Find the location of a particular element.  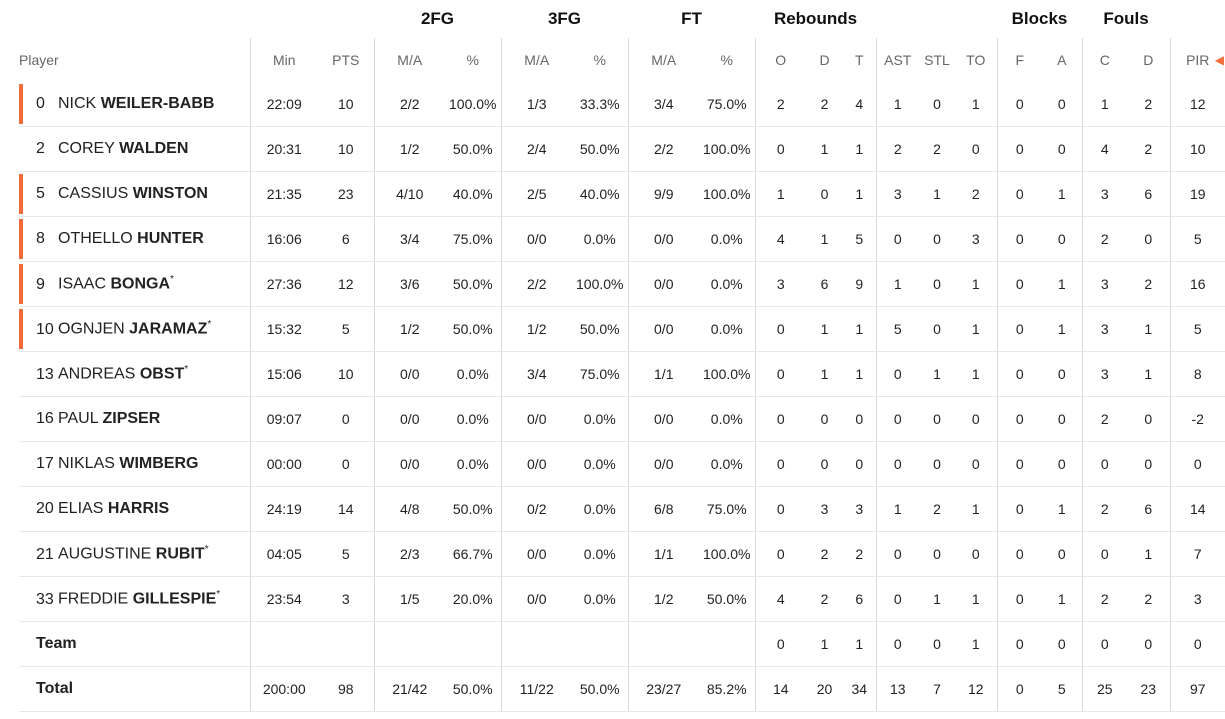

player-cell: 33 FREDDIE GILLESPIE* is located at coordinates (134, 599).